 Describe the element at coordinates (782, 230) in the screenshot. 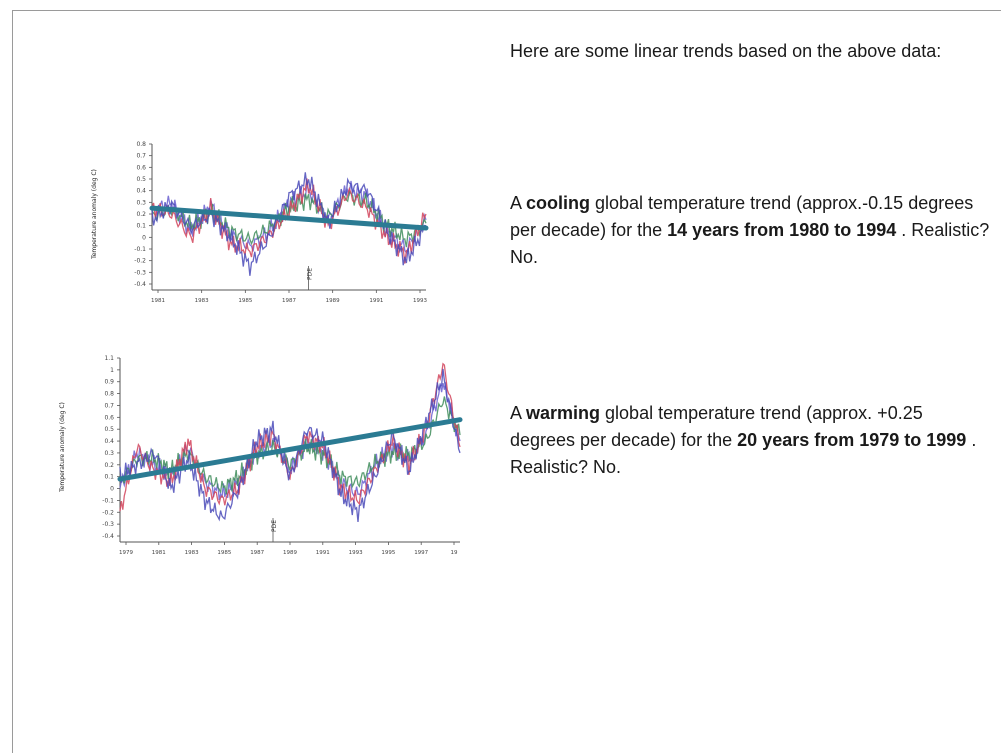

I see `cooling-period: 14 years from 1980 to 1994` at that location.